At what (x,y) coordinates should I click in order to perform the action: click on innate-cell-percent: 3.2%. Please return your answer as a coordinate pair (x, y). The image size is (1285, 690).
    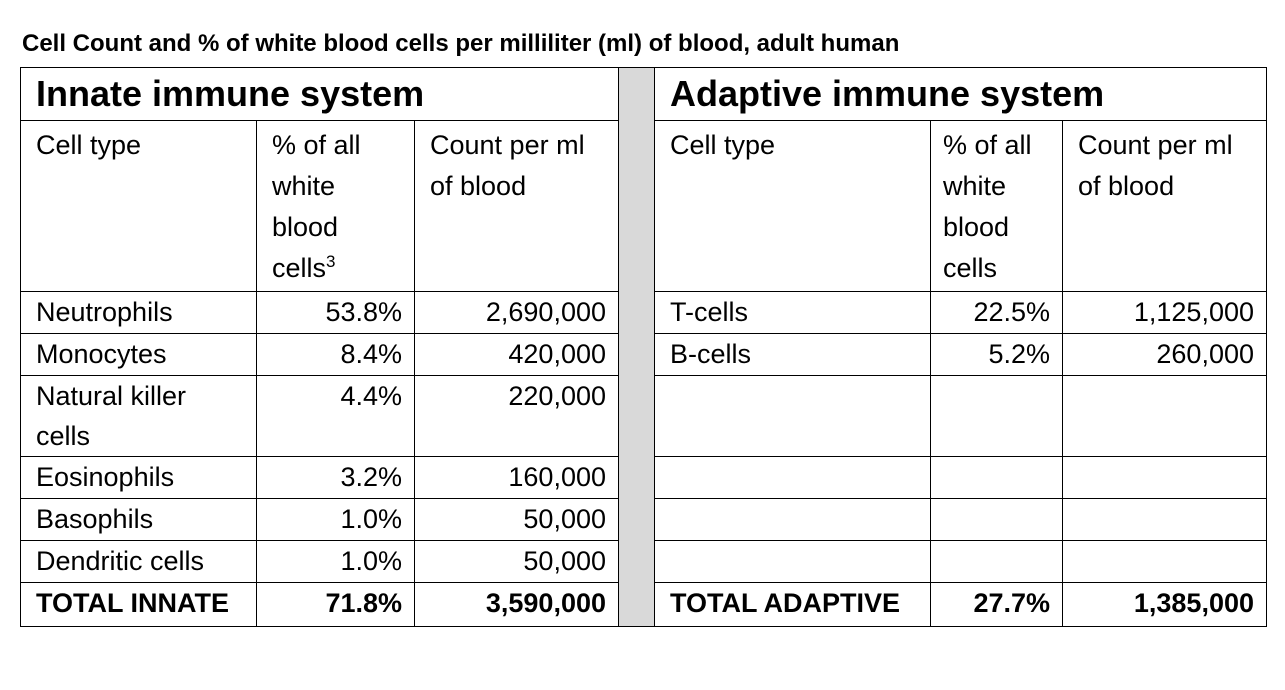
    Looking at the image, I should click on (335, 477).